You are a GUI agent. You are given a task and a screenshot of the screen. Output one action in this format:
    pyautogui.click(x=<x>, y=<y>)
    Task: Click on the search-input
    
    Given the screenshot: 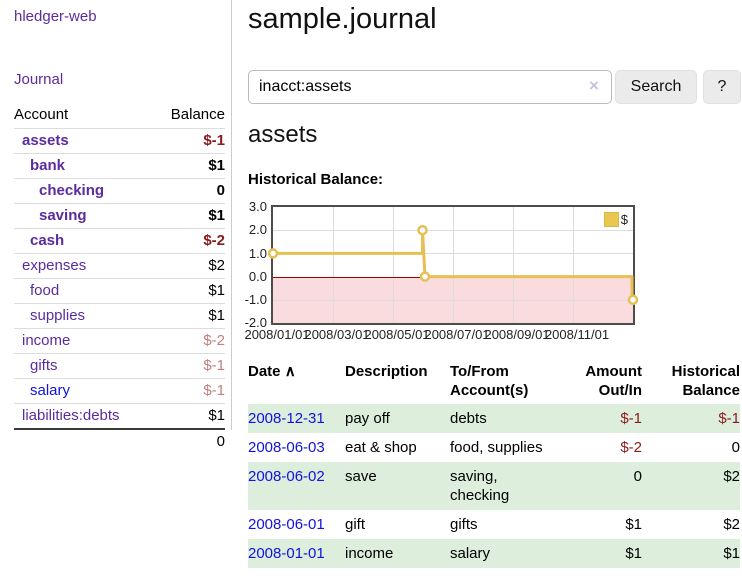 What is the action you would take?
    pyautogui.click(x=430, y=87)
    